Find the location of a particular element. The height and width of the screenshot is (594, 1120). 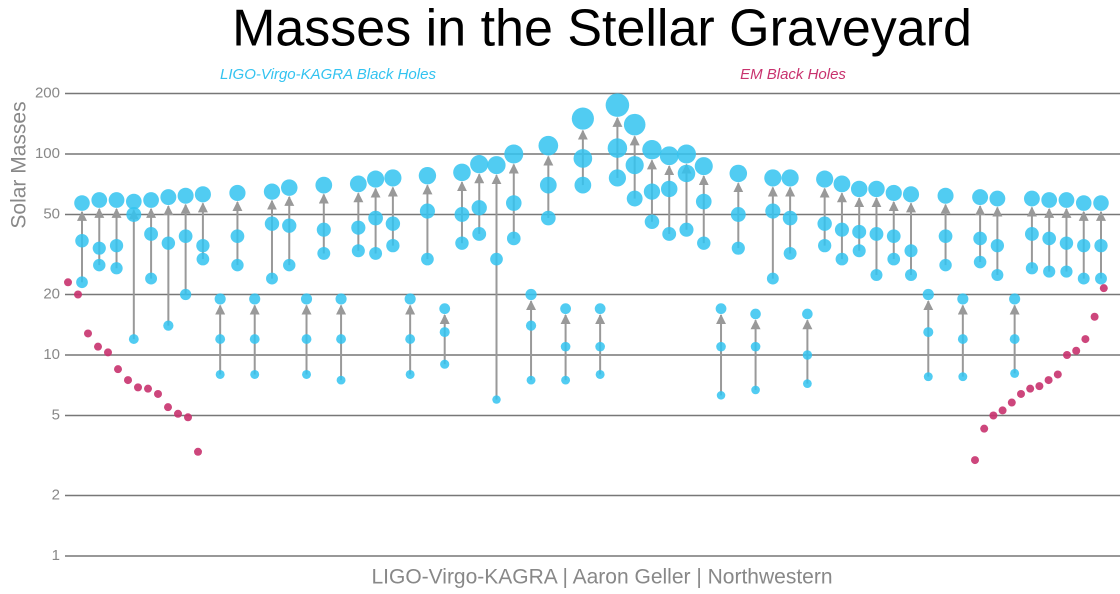

y-tick-label: 200 is located at coordinates (47, 92).